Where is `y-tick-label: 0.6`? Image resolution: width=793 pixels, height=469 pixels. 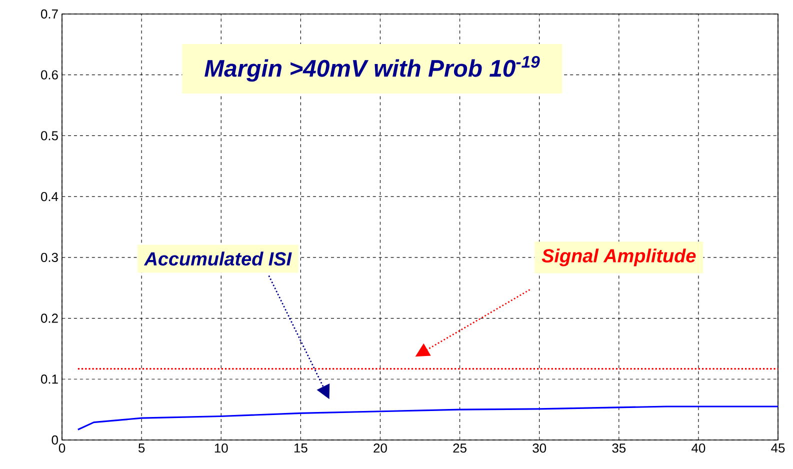 y-tick-label: 0.6 is located at coordinates (49, 75).